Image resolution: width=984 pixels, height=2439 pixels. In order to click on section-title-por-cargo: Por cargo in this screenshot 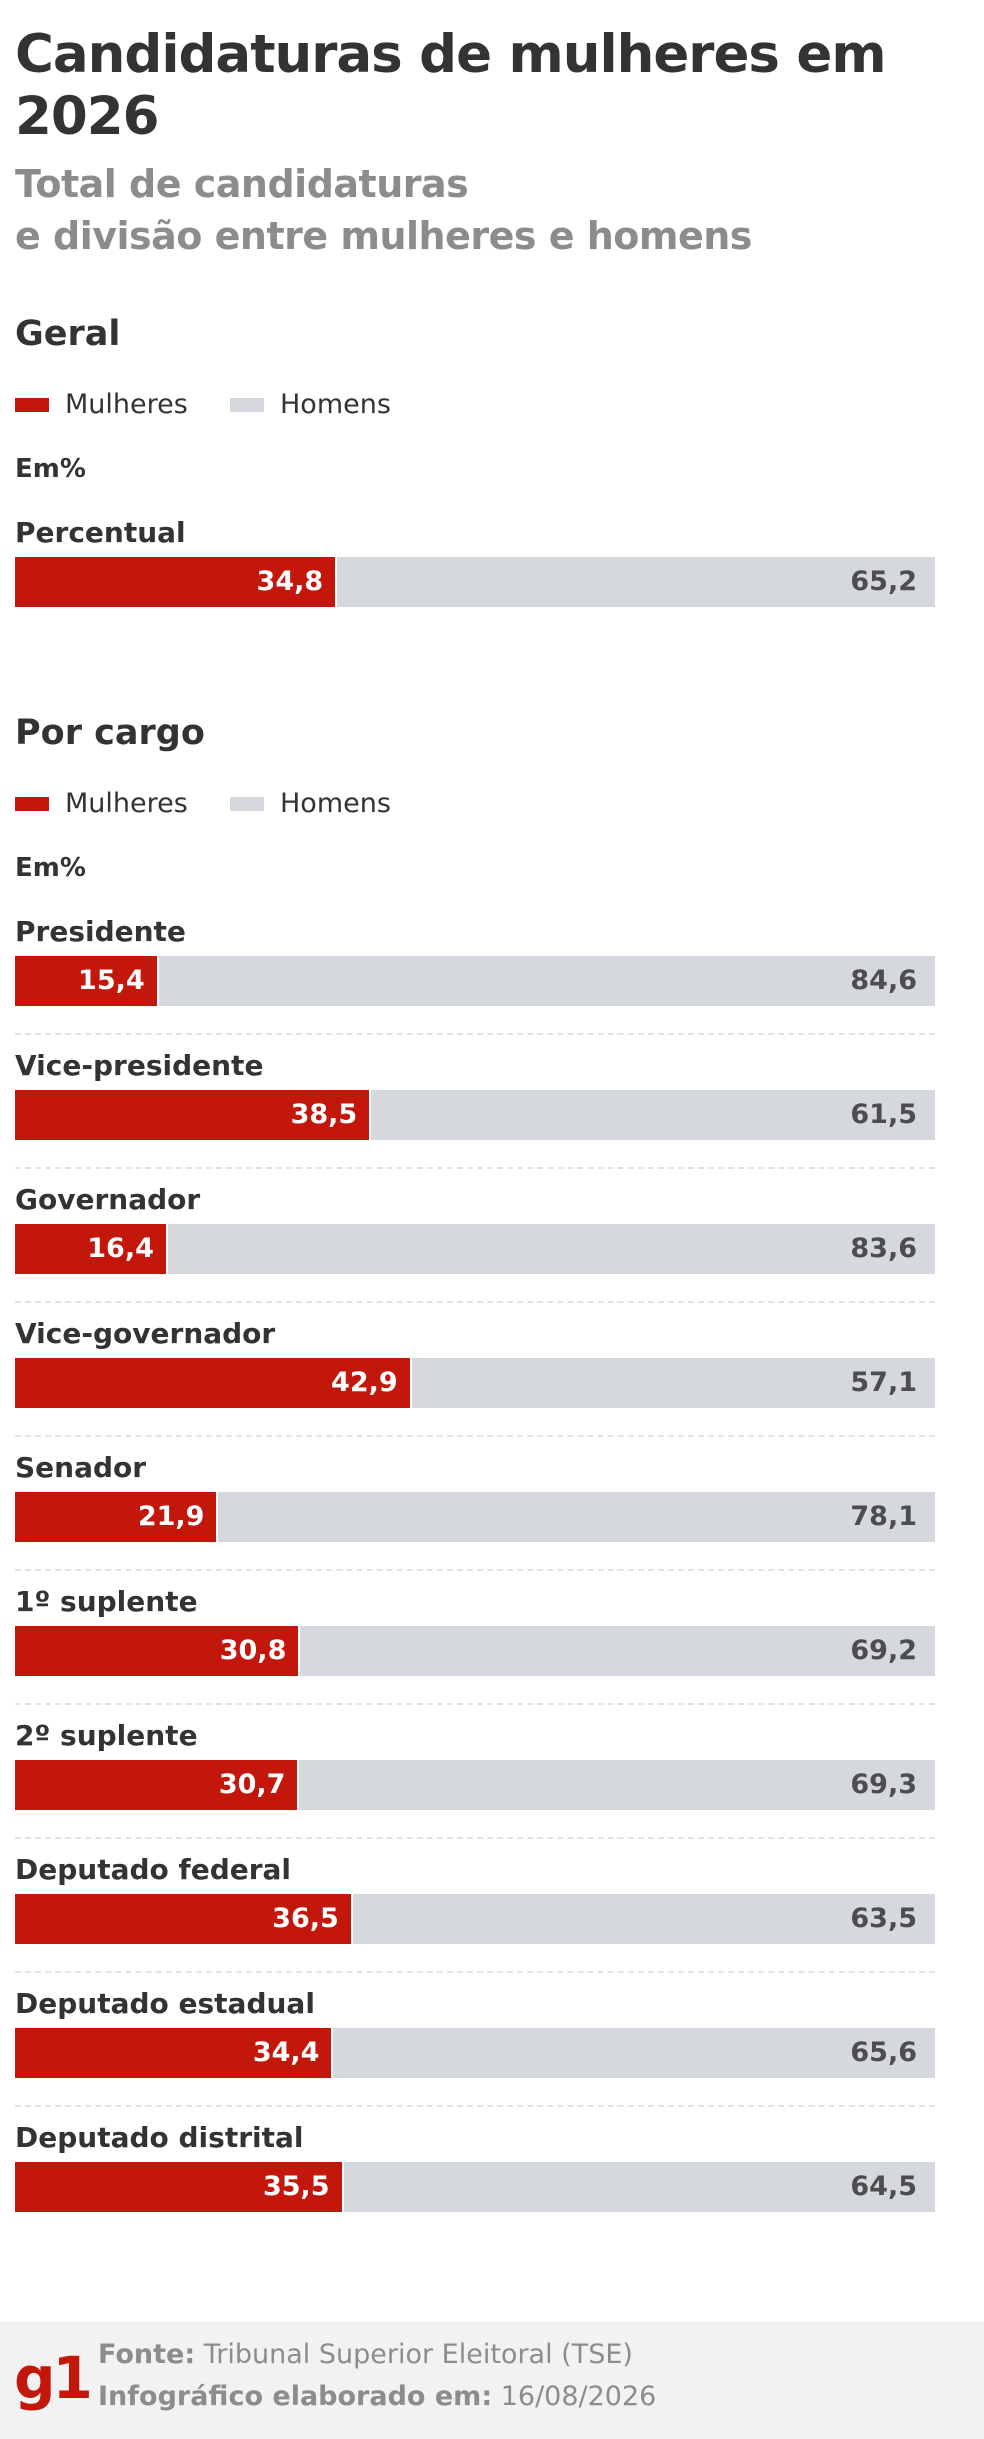, I will do `click(110, 733)`.